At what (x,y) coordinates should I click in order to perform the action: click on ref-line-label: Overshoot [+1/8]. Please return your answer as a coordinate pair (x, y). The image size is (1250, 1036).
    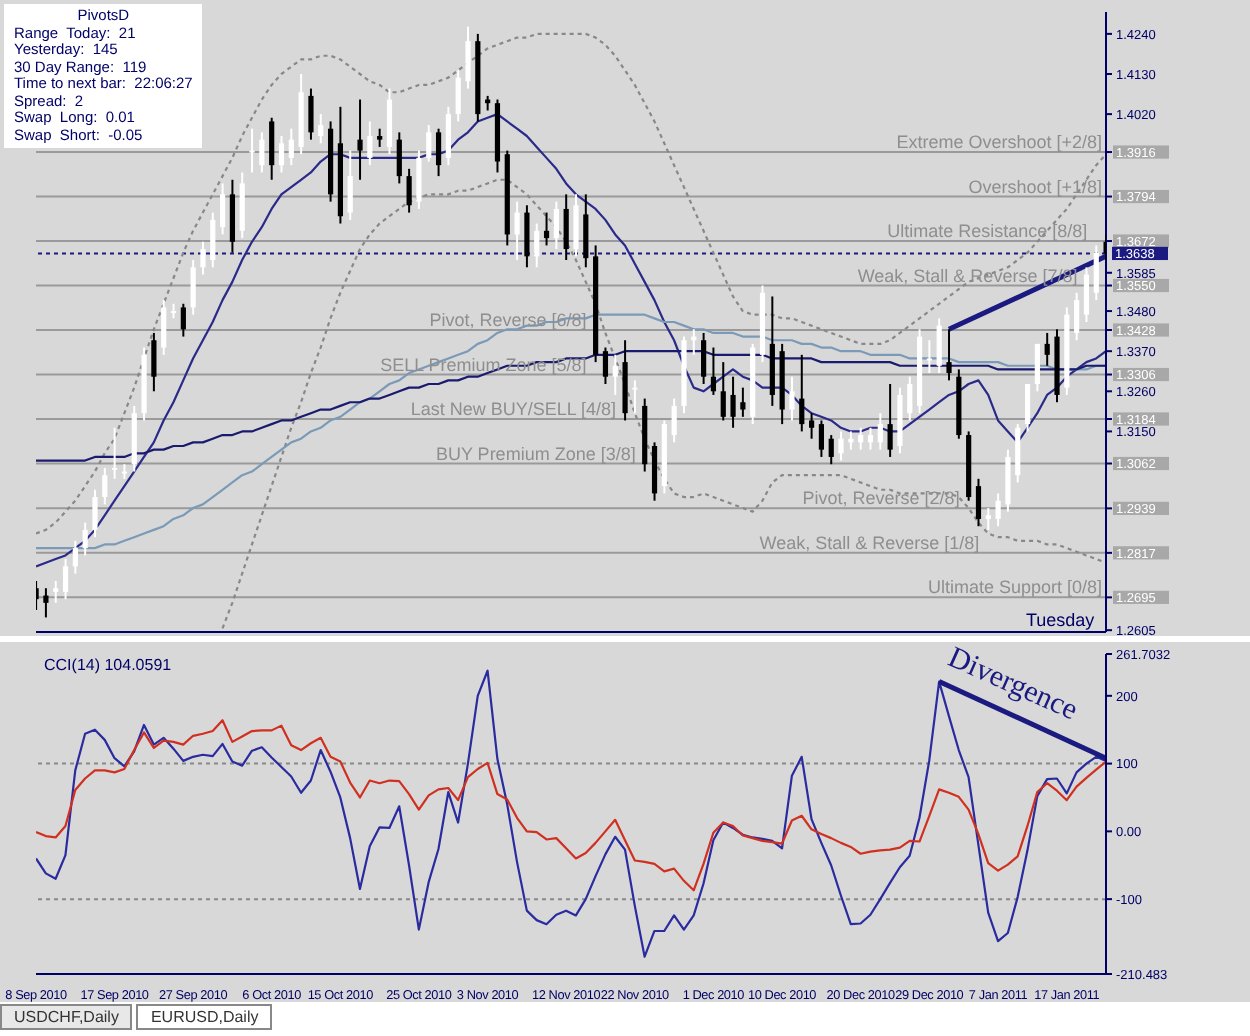
    Looking at the image, I should click on (1035, 186).